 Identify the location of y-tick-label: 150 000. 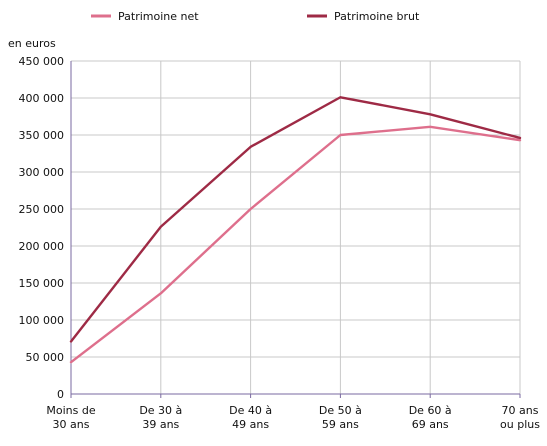
(42, 283).